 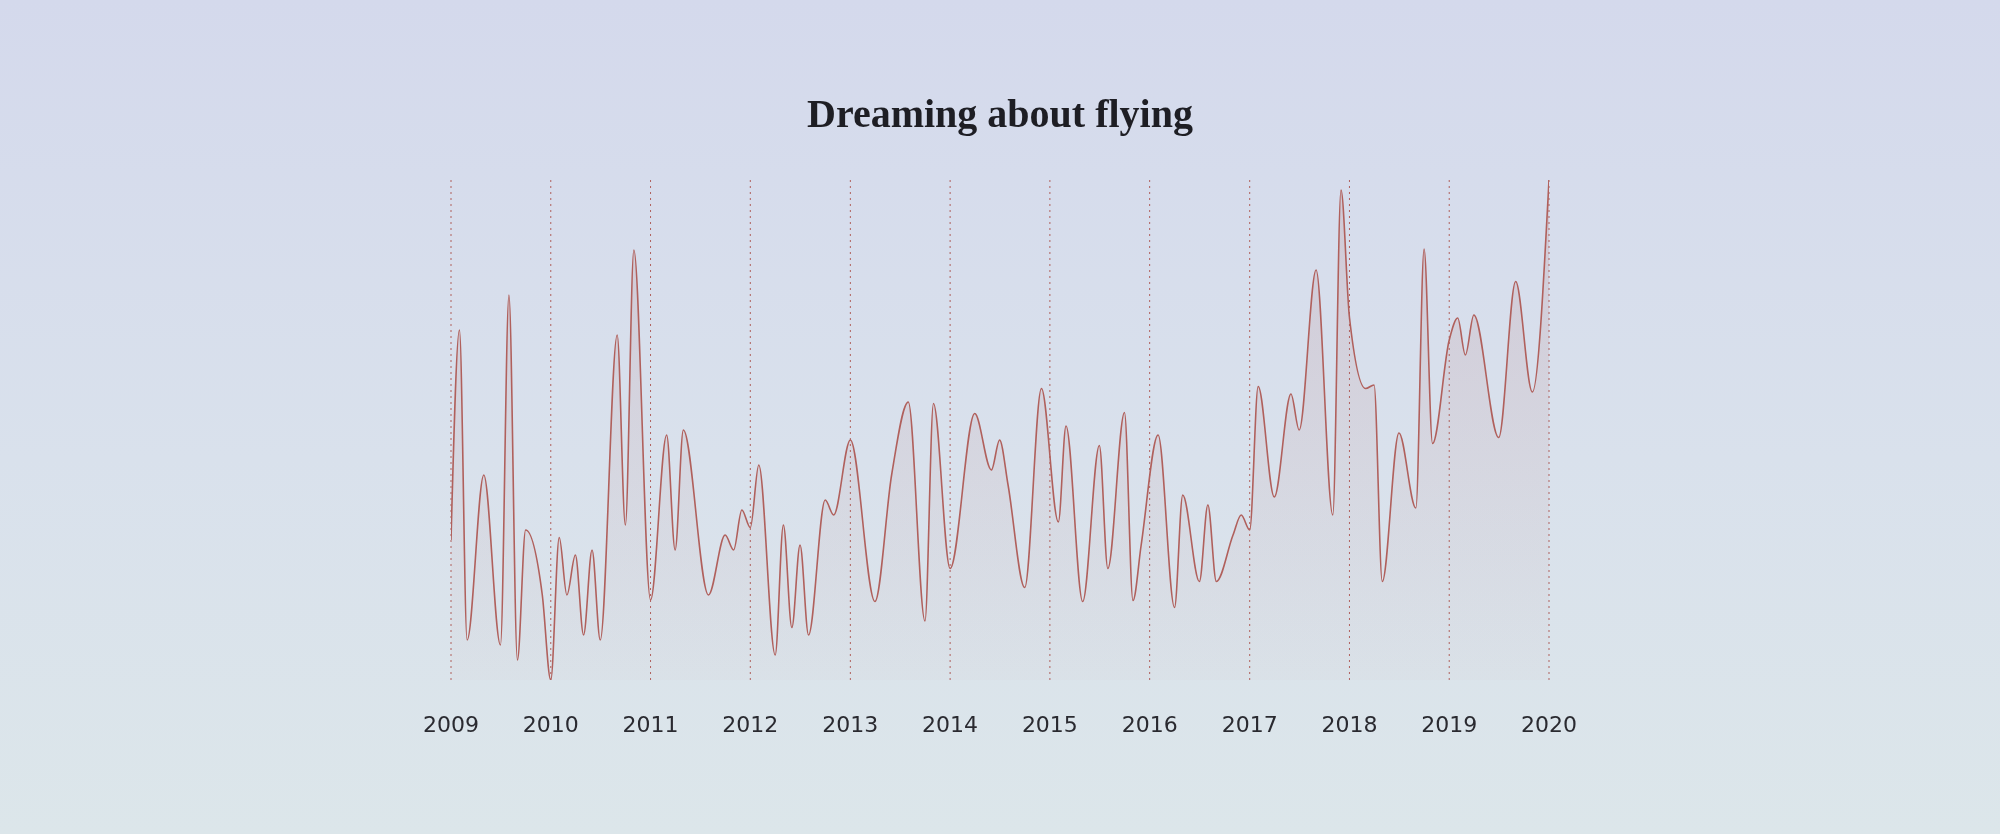 What do you see at coordinates (1549, 724) in the screenshot?
I see `x-tick-label: 2020` at bounding box center [1549, 724].